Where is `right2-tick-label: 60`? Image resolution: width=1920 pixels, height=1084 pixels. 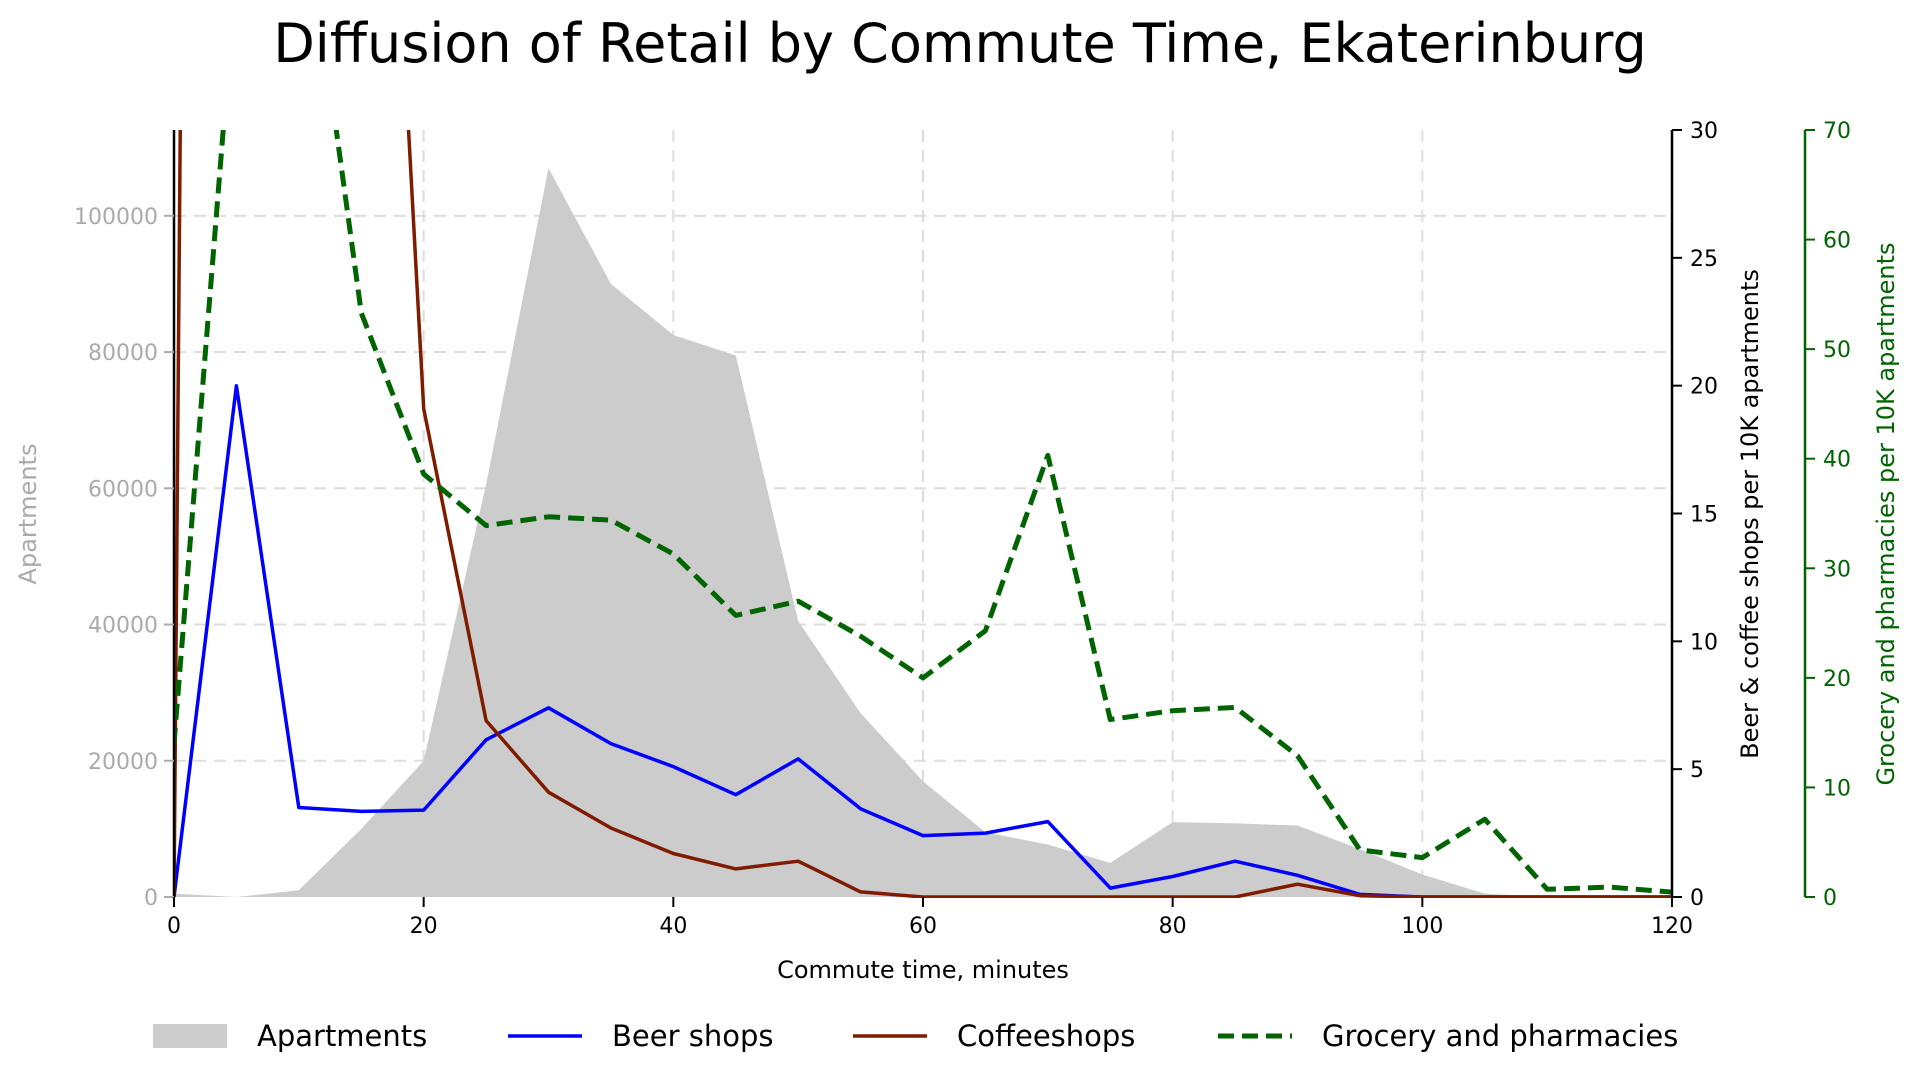
right2-tick-label: 60 is located at coordinates (1837, 241).